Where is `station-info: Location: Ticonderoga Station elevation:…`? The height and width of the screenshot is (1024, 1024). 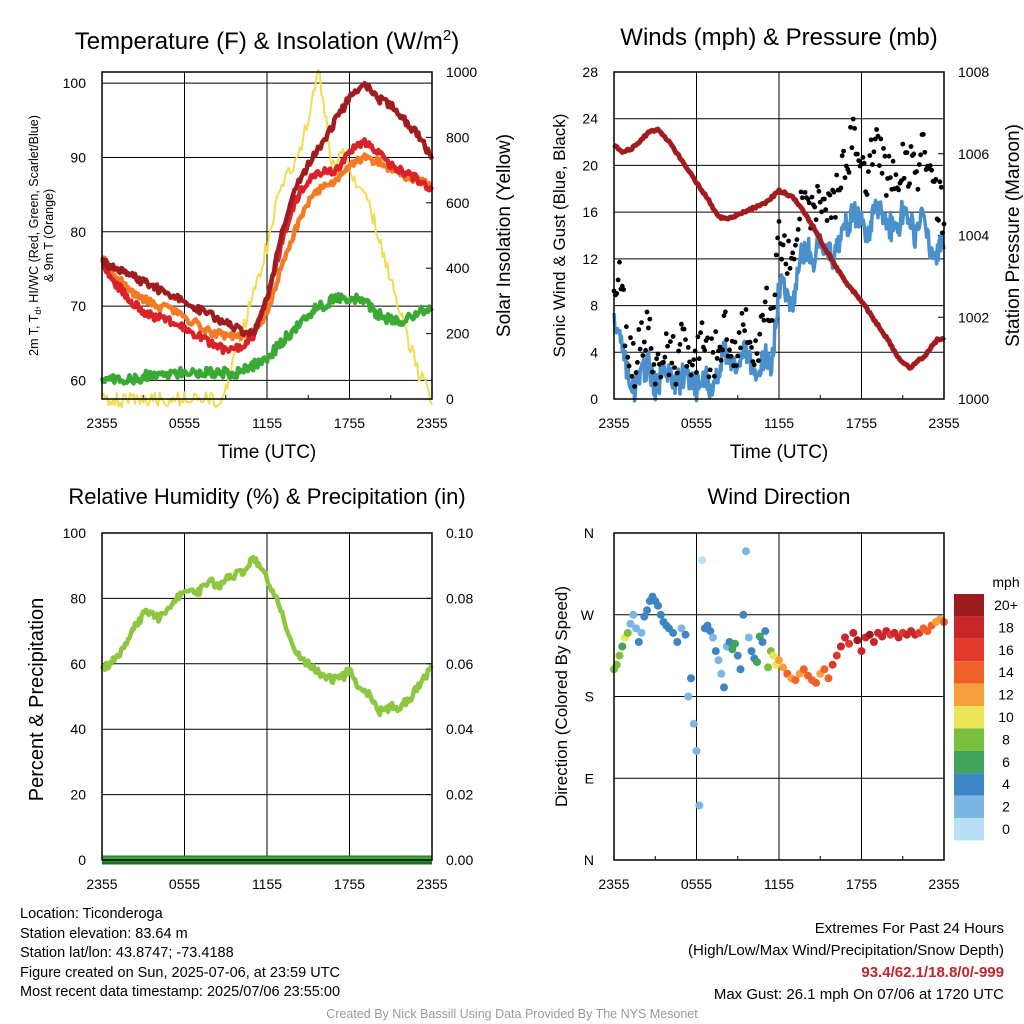 station-info: Location: Ticonderoga Station elevation:… is located at coordinates (180, 954).